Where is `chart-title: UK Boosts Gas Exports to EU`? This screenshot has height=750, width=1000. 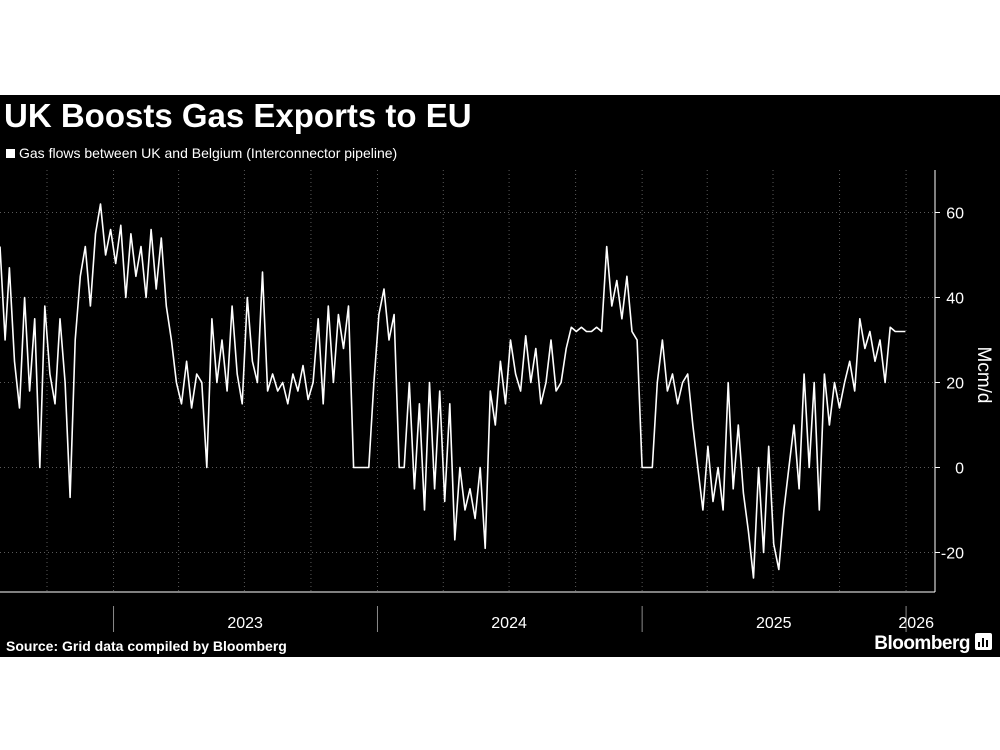 chart-title: UK Boosts Gas Exports to EU is located at coordinates (238, 115).